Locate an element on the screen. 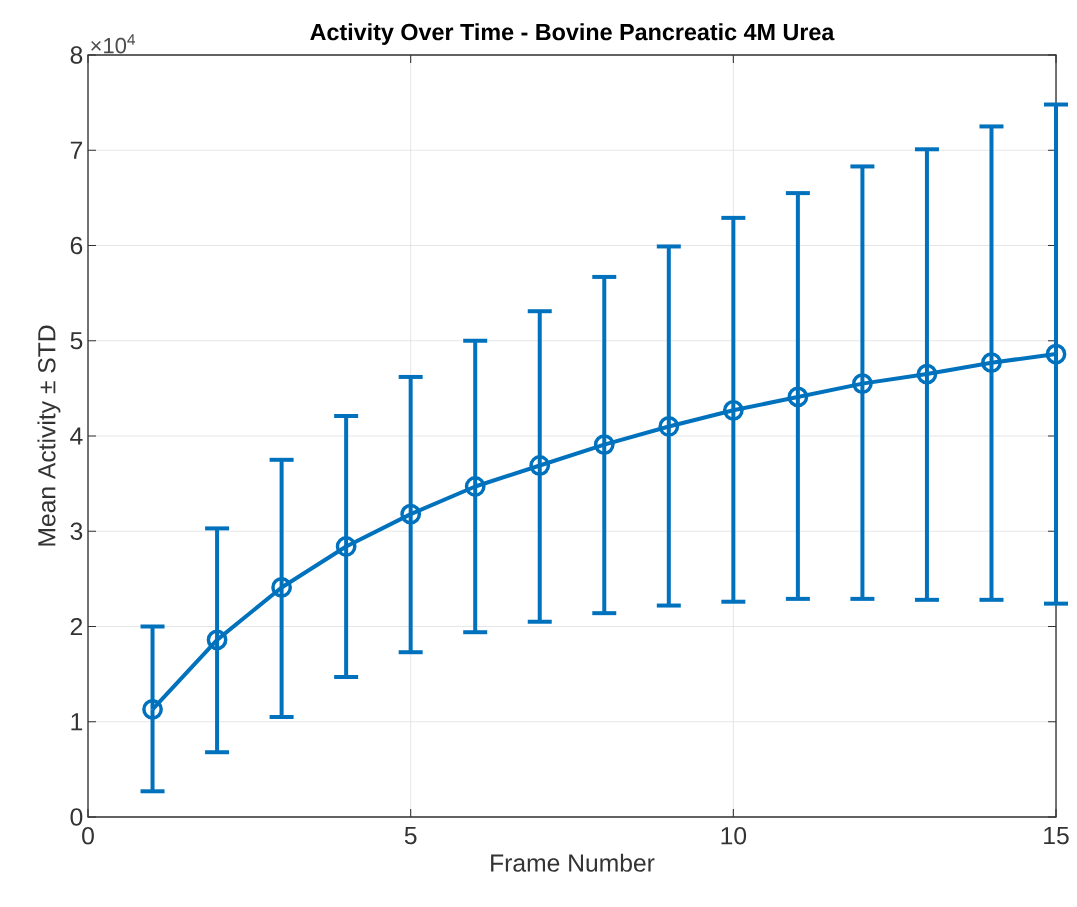 This screenshot has width=1077, height=907. y-tick-label: 8 is located at coordinates (76, 55).